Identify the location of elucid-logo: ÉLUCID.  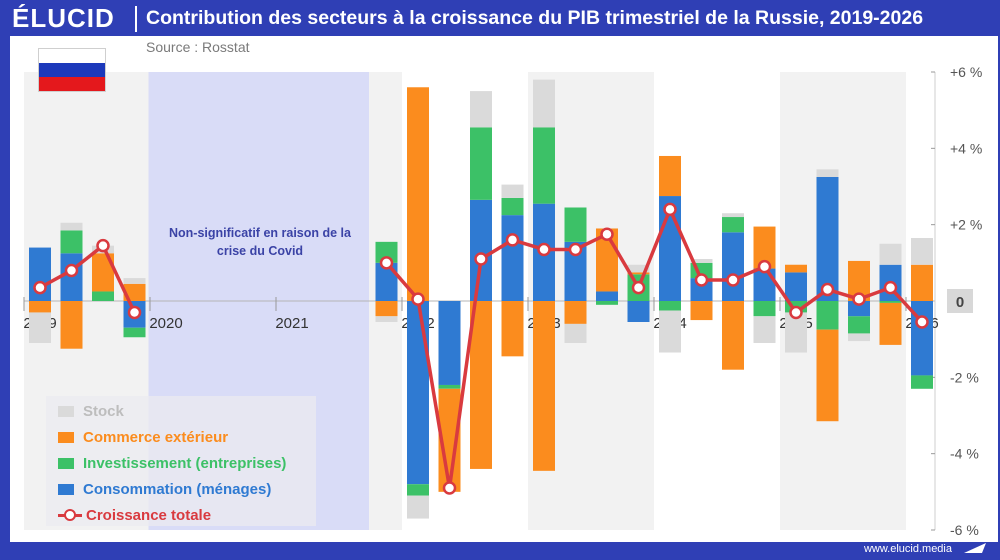
(63, 18).